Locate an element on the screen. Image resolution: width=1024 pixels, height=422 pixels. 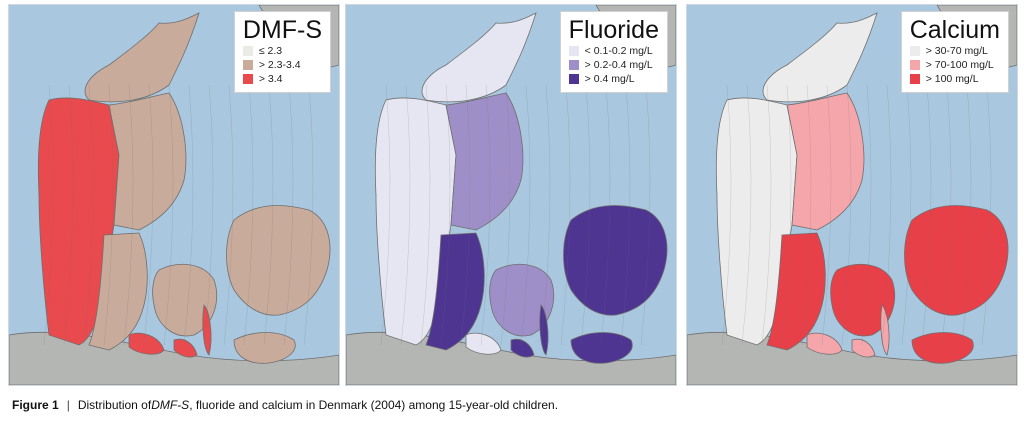
caption-emphasis: DMF-S is located at coordinates (170, 405).